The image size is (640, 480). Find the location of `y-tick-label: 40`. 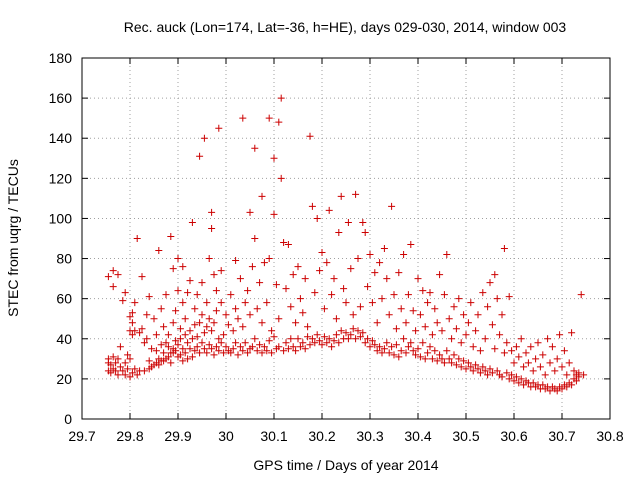

y-tick-label: 40 is located at coordinates (64, 339).